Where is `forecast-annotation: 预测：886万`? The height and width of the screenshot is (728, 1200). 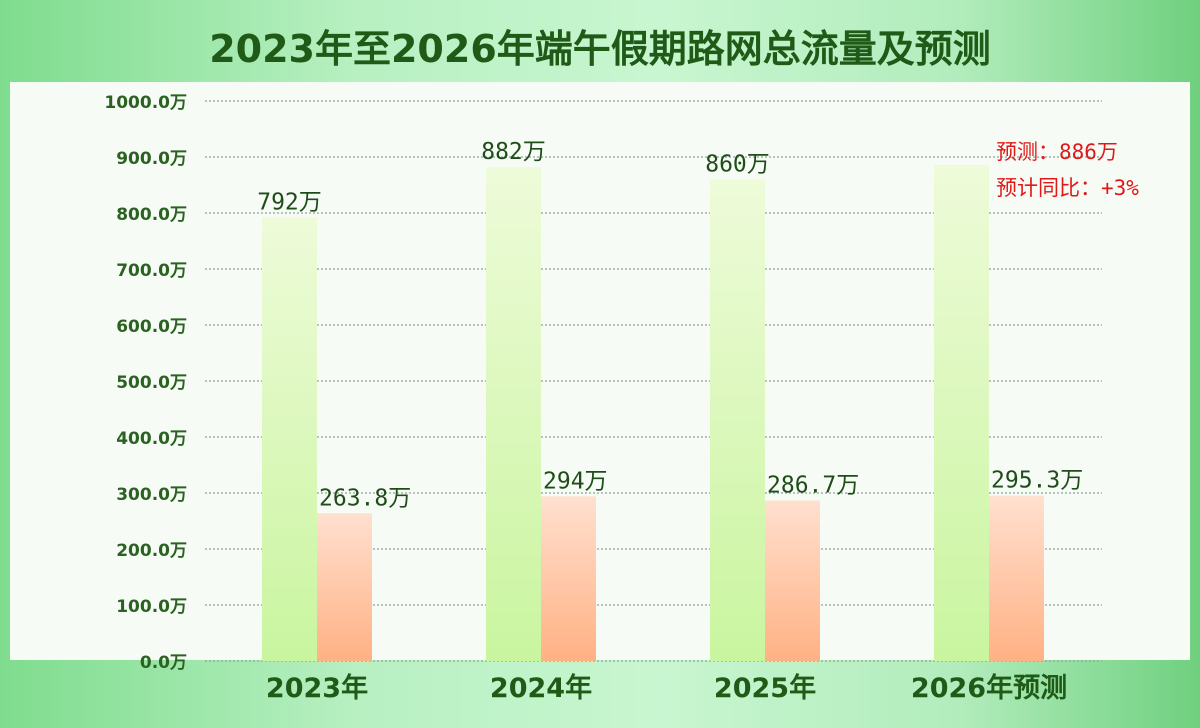 forecast-annotation: 预测：886万 is located at coordinates (1057, 152).